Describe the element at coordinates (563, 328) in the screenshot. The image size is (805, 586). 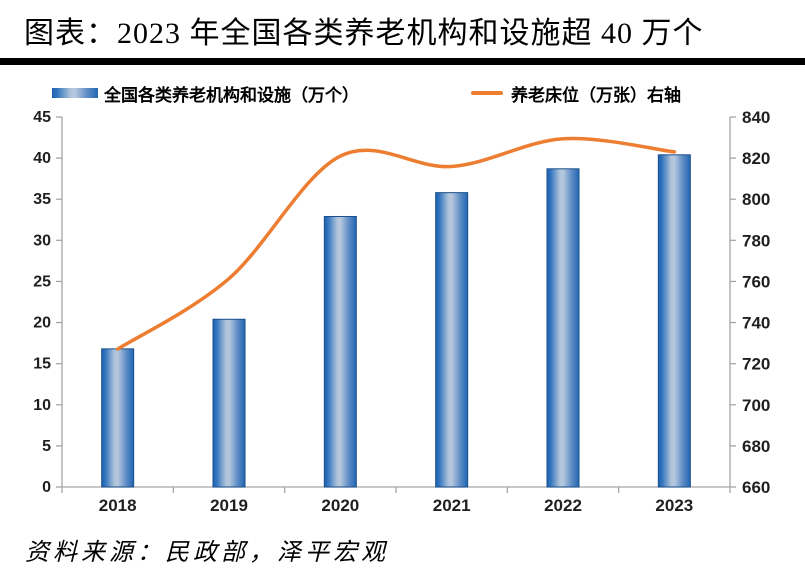
I see `bar-2022` at that location.